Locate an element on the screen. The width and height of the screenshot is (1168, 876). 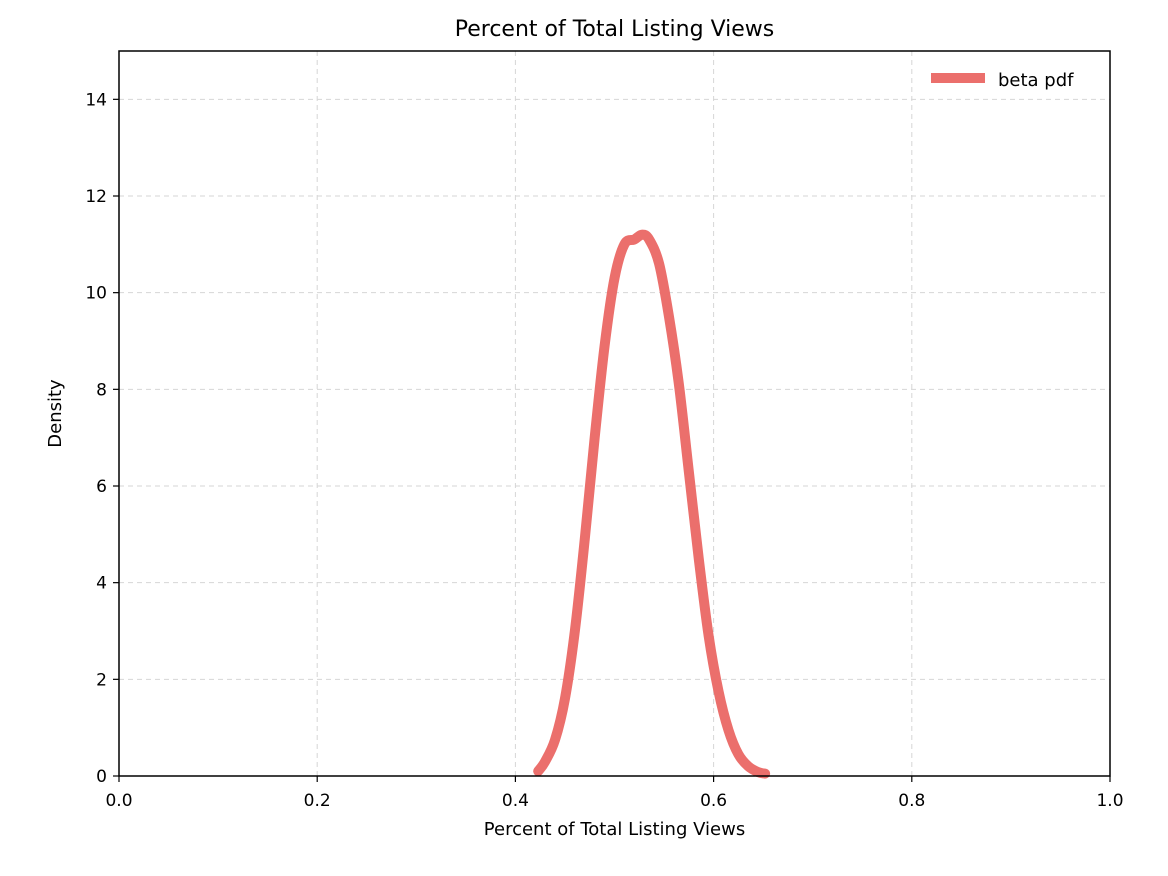
x-tick-label: 0.0 is located at coordinates (118, 801).